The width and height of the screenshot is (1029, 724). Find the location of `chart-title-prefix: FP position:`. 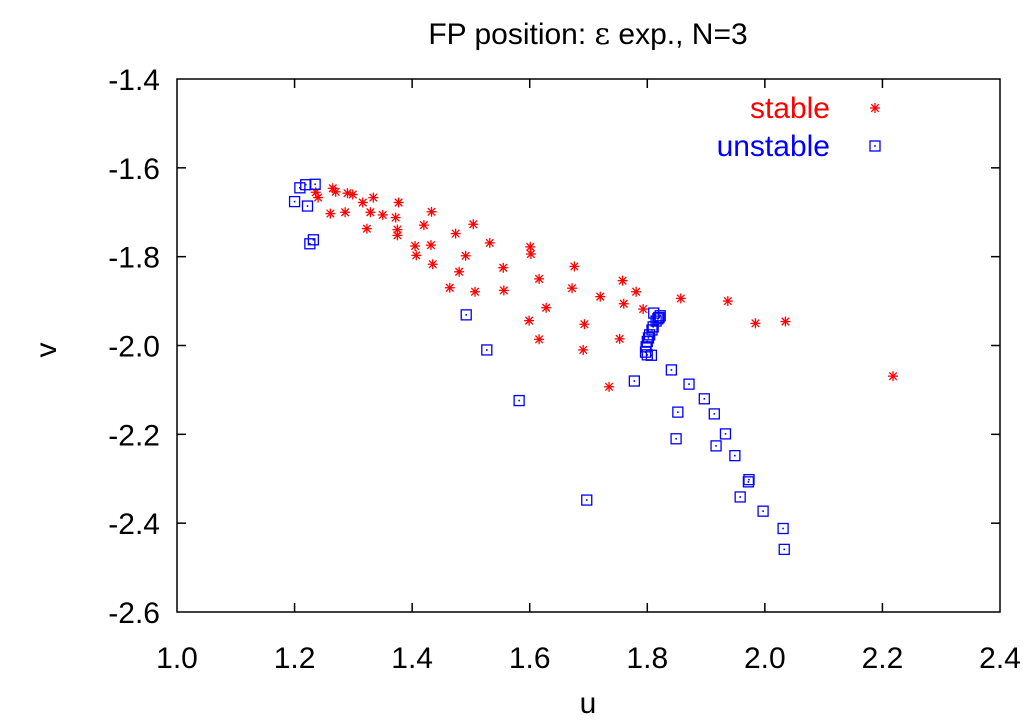

chart-title-prefix: FP position: is located at coordinates (511, 34).